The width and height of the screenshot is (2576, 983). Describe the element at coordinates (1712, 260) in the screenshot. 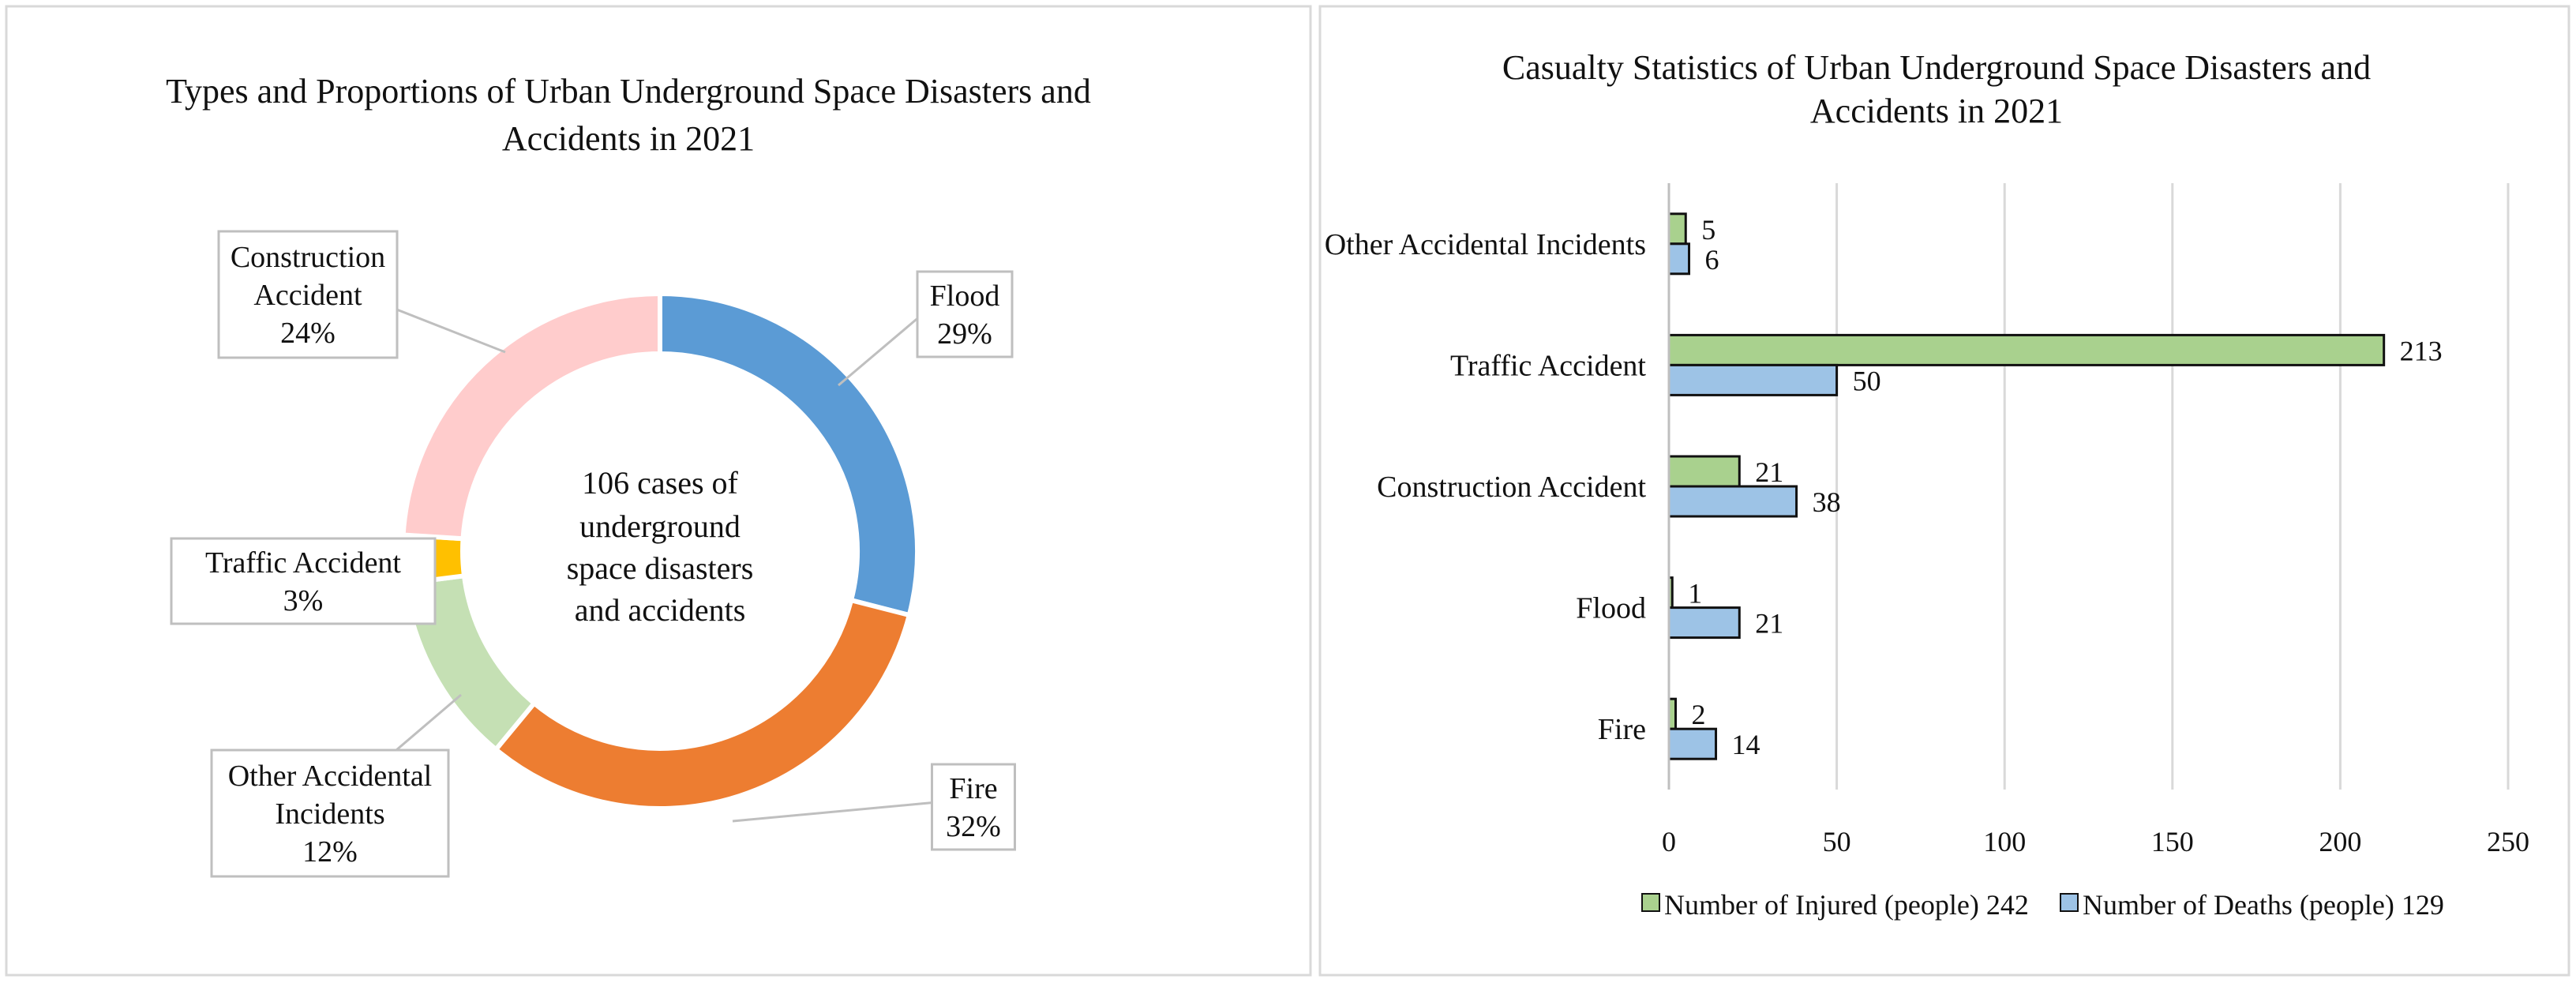

I see `bar-value-other-accidental-incidents-deaths: 6` at that location.